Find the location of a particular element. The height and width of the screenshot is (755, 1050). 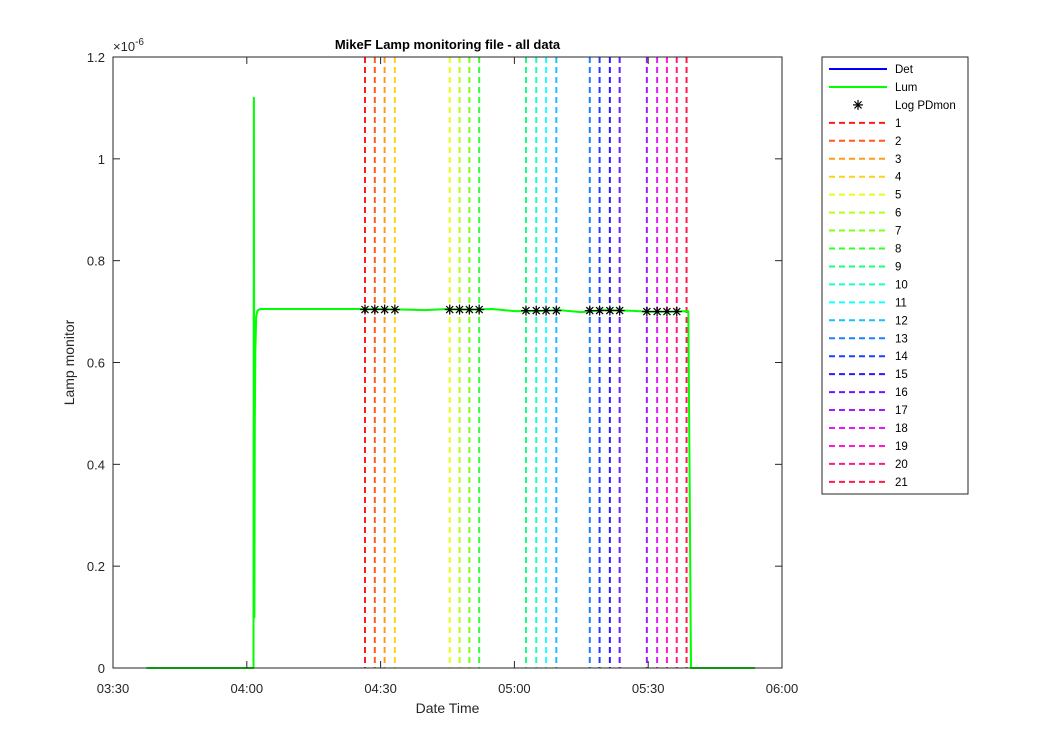

x-tick-label: 03:30 is located at coordinates (113, 688).